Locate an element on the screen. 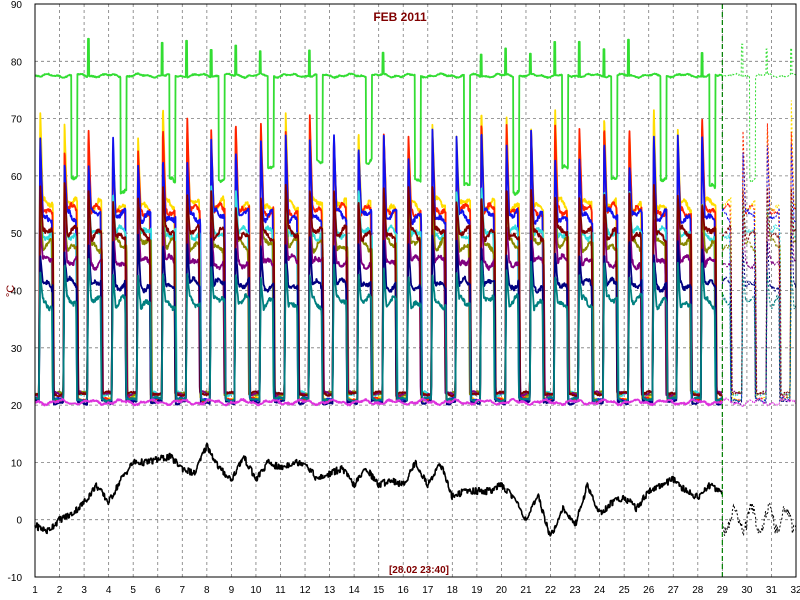  x-tick-label: 32 is located at coordinates (795, 590).